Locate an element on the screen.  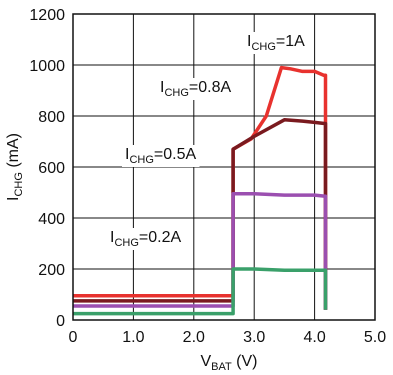
series-annotation-label: ICHG=1A is located at coordinates (276, 43).